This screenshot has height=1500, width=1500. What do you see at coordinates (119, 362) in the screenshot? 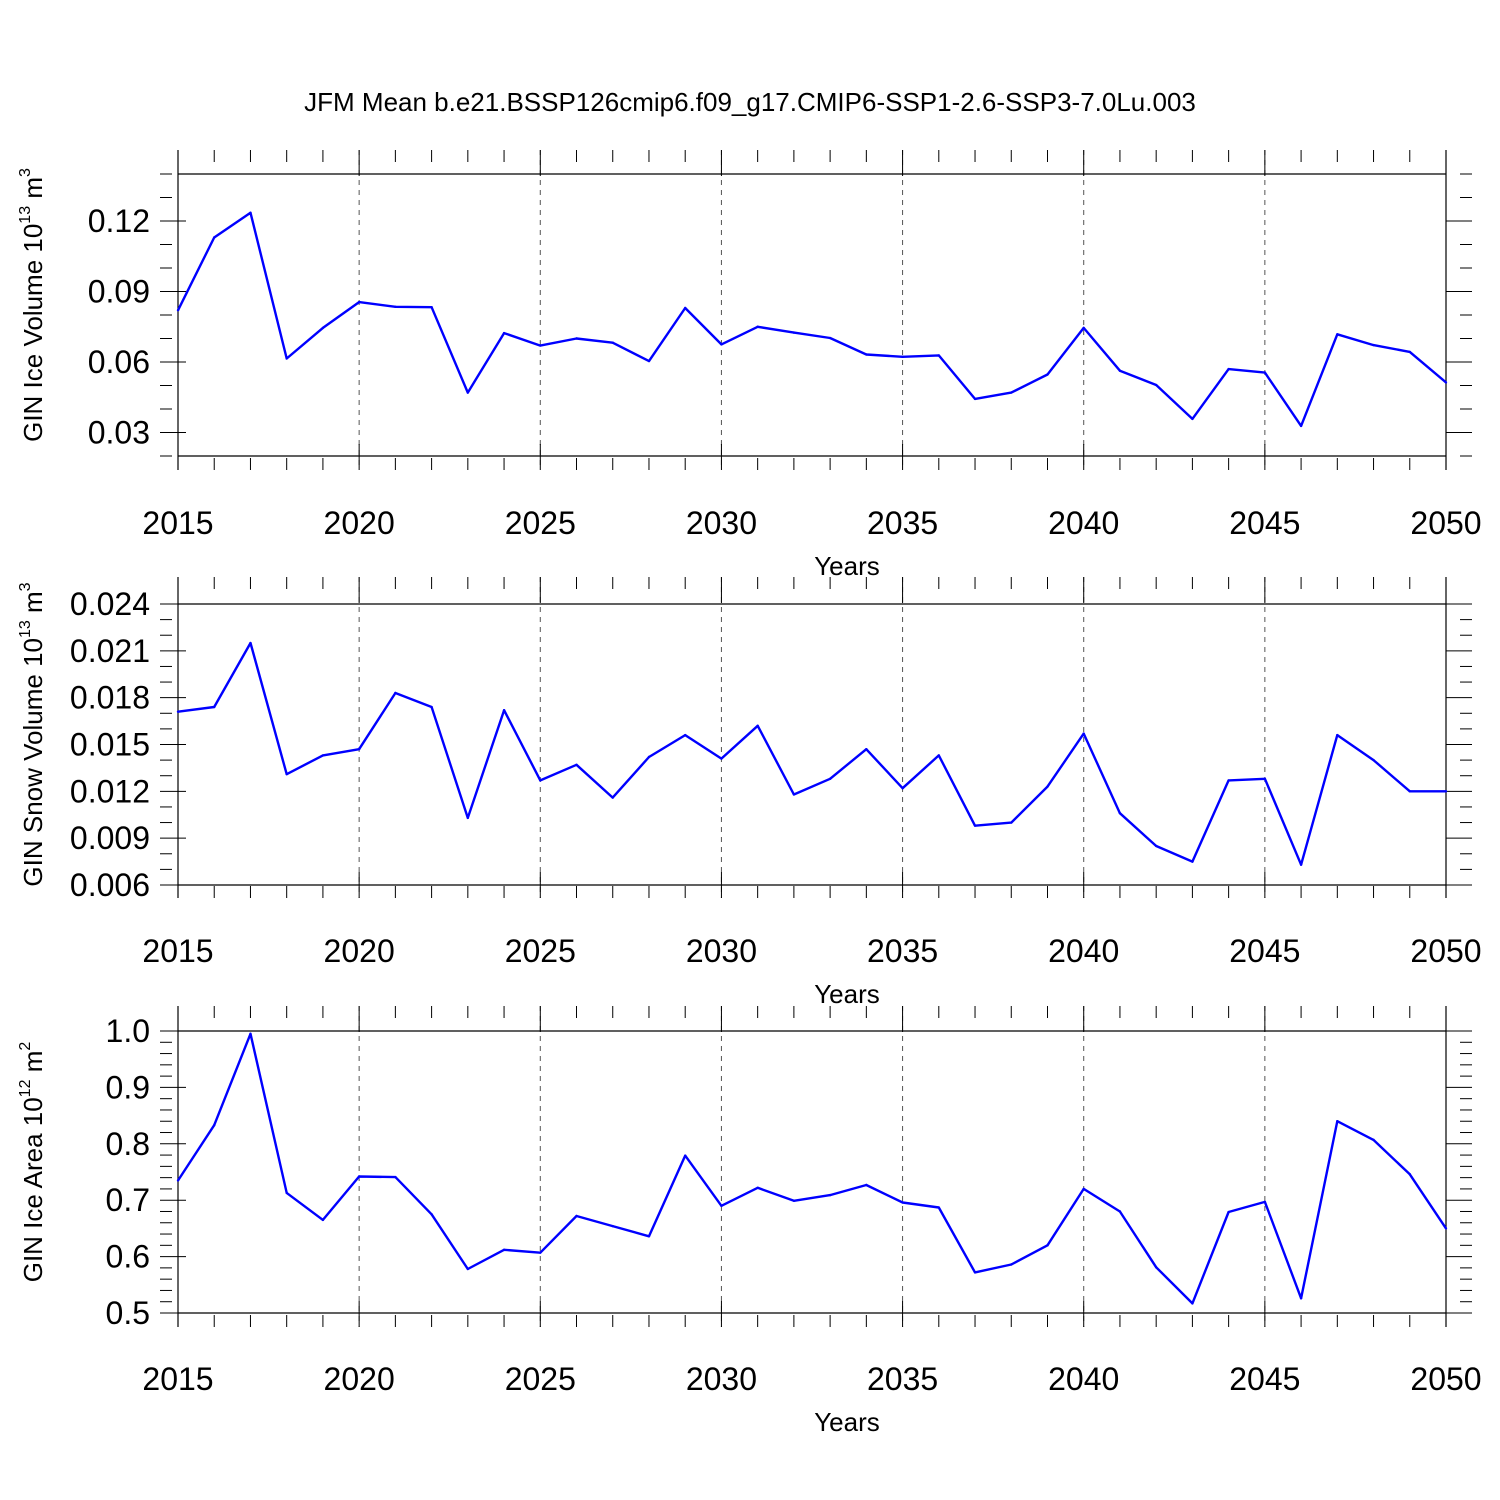
I see `y-tick-label: 0.06` at bounding box center [119, 362].